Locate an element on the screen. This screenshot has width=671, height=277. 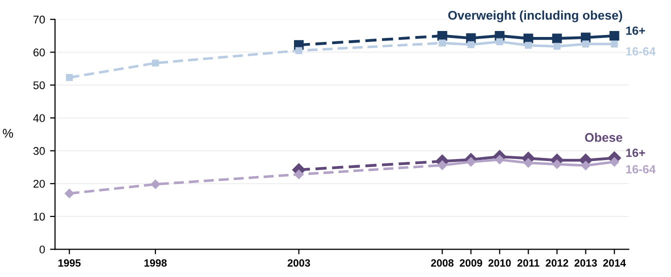
x-tick-label: 2014 is located at coordinates (614, 263).